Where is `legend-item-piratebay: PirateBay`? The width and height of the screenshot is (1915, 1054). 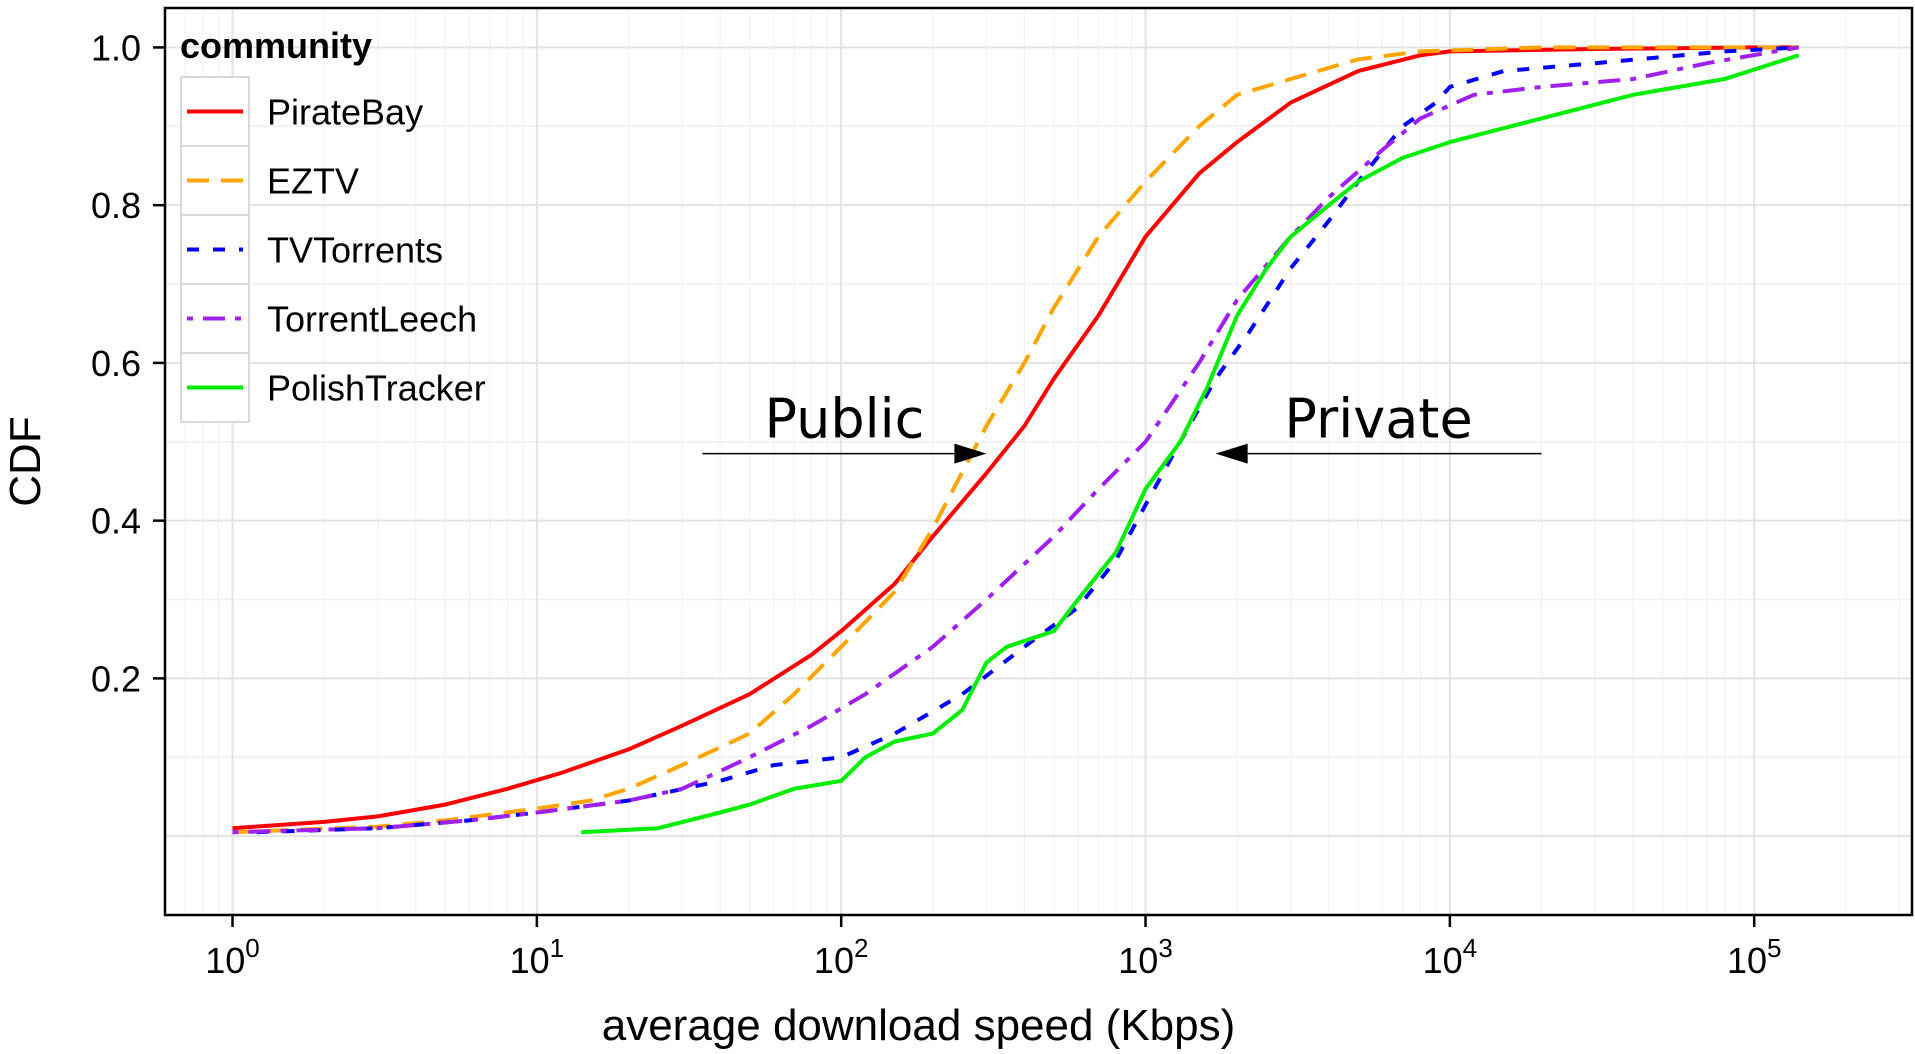
legend-item-piratebay: PirateBay is located at coordinates (301, 111).